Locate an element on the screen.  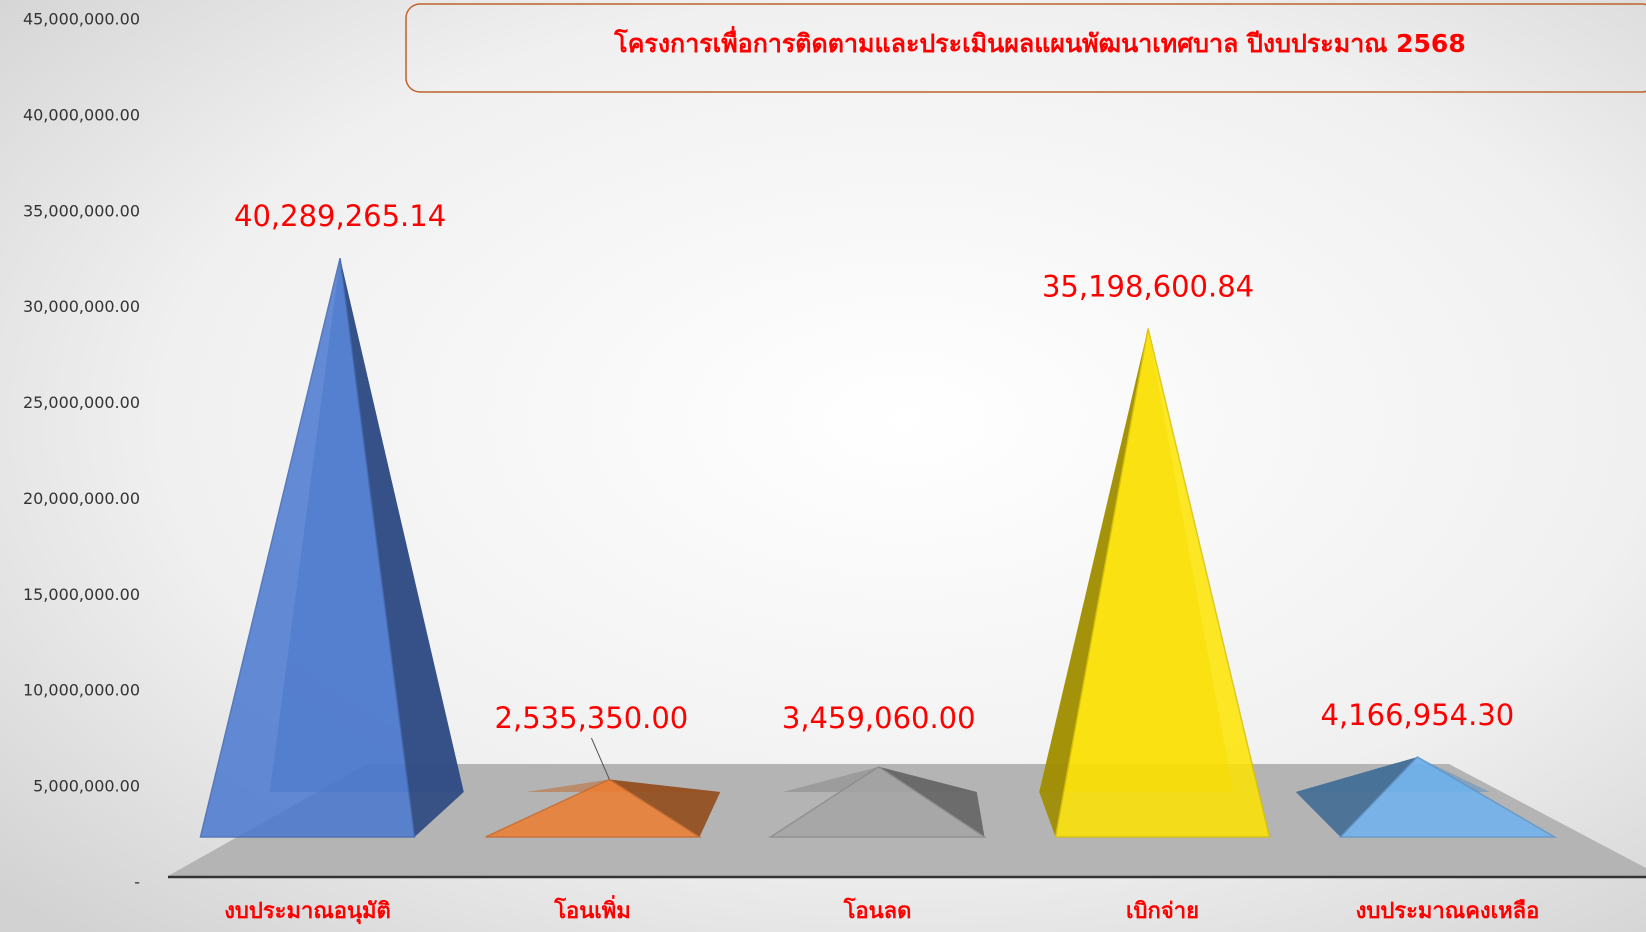
x-tick-label: เบิกจ่าย is located at coordinates (1162, 911).